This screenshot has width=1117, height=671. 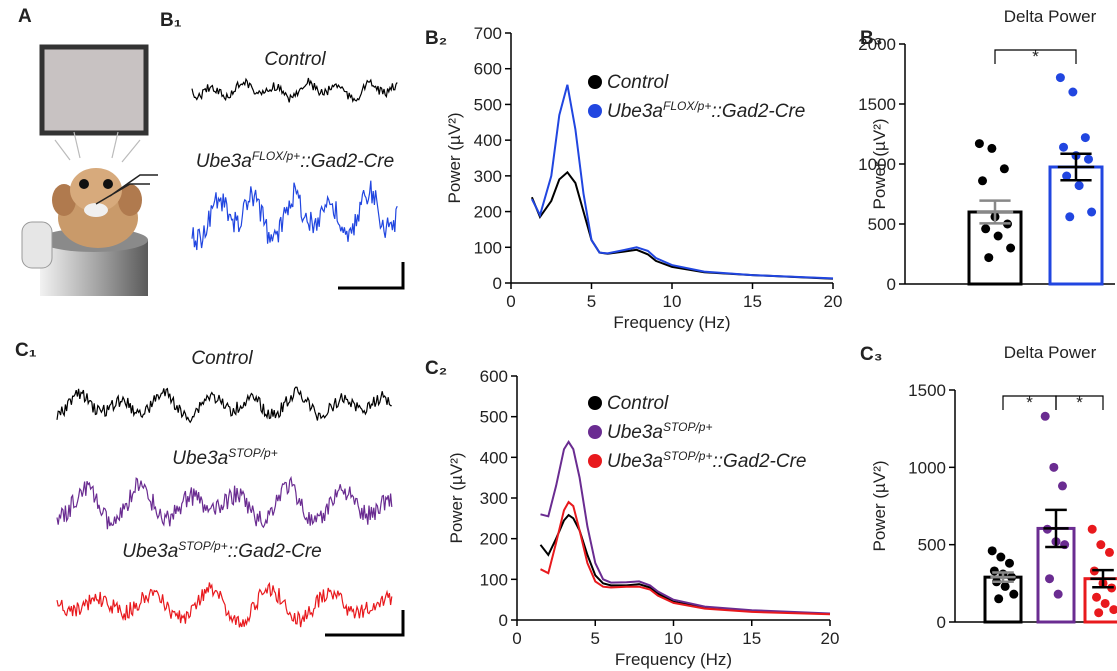 What do you see at coordinates (295, 160) in the screenshot?
I see `trace-label: Ube3aFLOX/p+::Gad2-Cre` at bounding box center [295, 160].